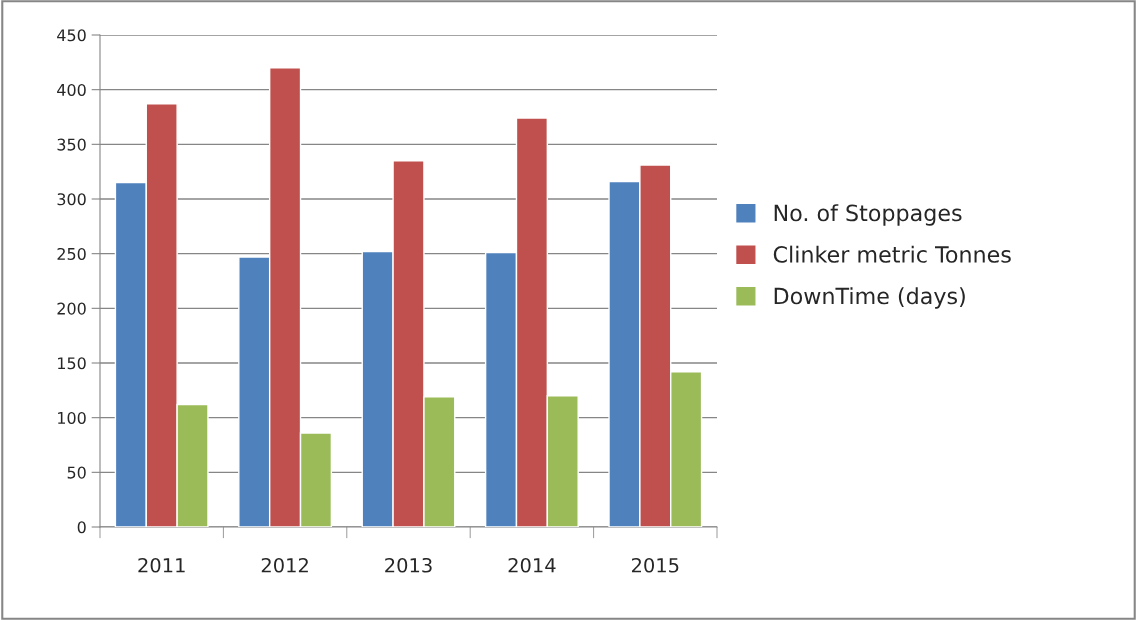  I want to click on y-tick-label: 450, so click(71, 35).